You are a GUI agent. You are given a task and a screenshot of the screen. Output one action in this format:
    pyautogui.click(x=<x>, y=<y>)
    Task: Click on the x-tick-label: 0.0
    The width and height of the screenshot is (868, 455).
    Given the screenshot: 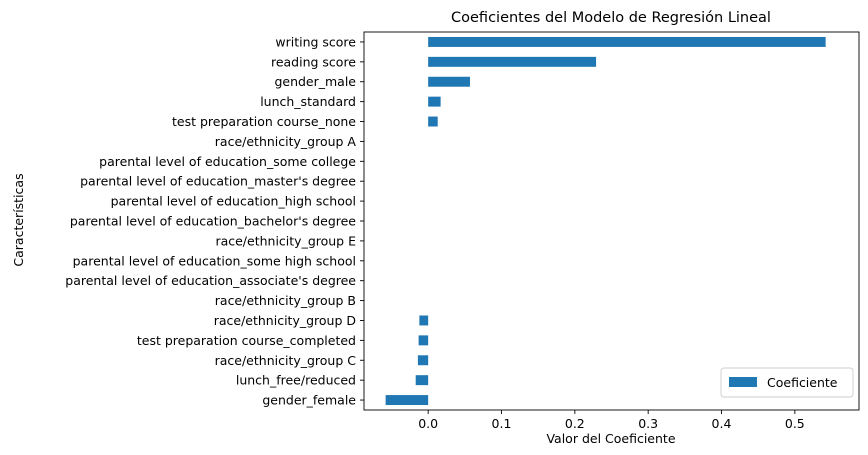 What is the action you would take?
    pyautogui.click(x=428, y=423)
    